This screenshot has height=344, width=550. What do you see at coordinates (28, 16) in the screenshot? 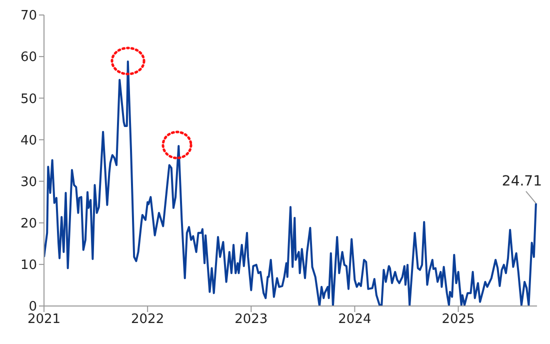
I see `y-tick-label: 70` at bounding box center [28, 16].